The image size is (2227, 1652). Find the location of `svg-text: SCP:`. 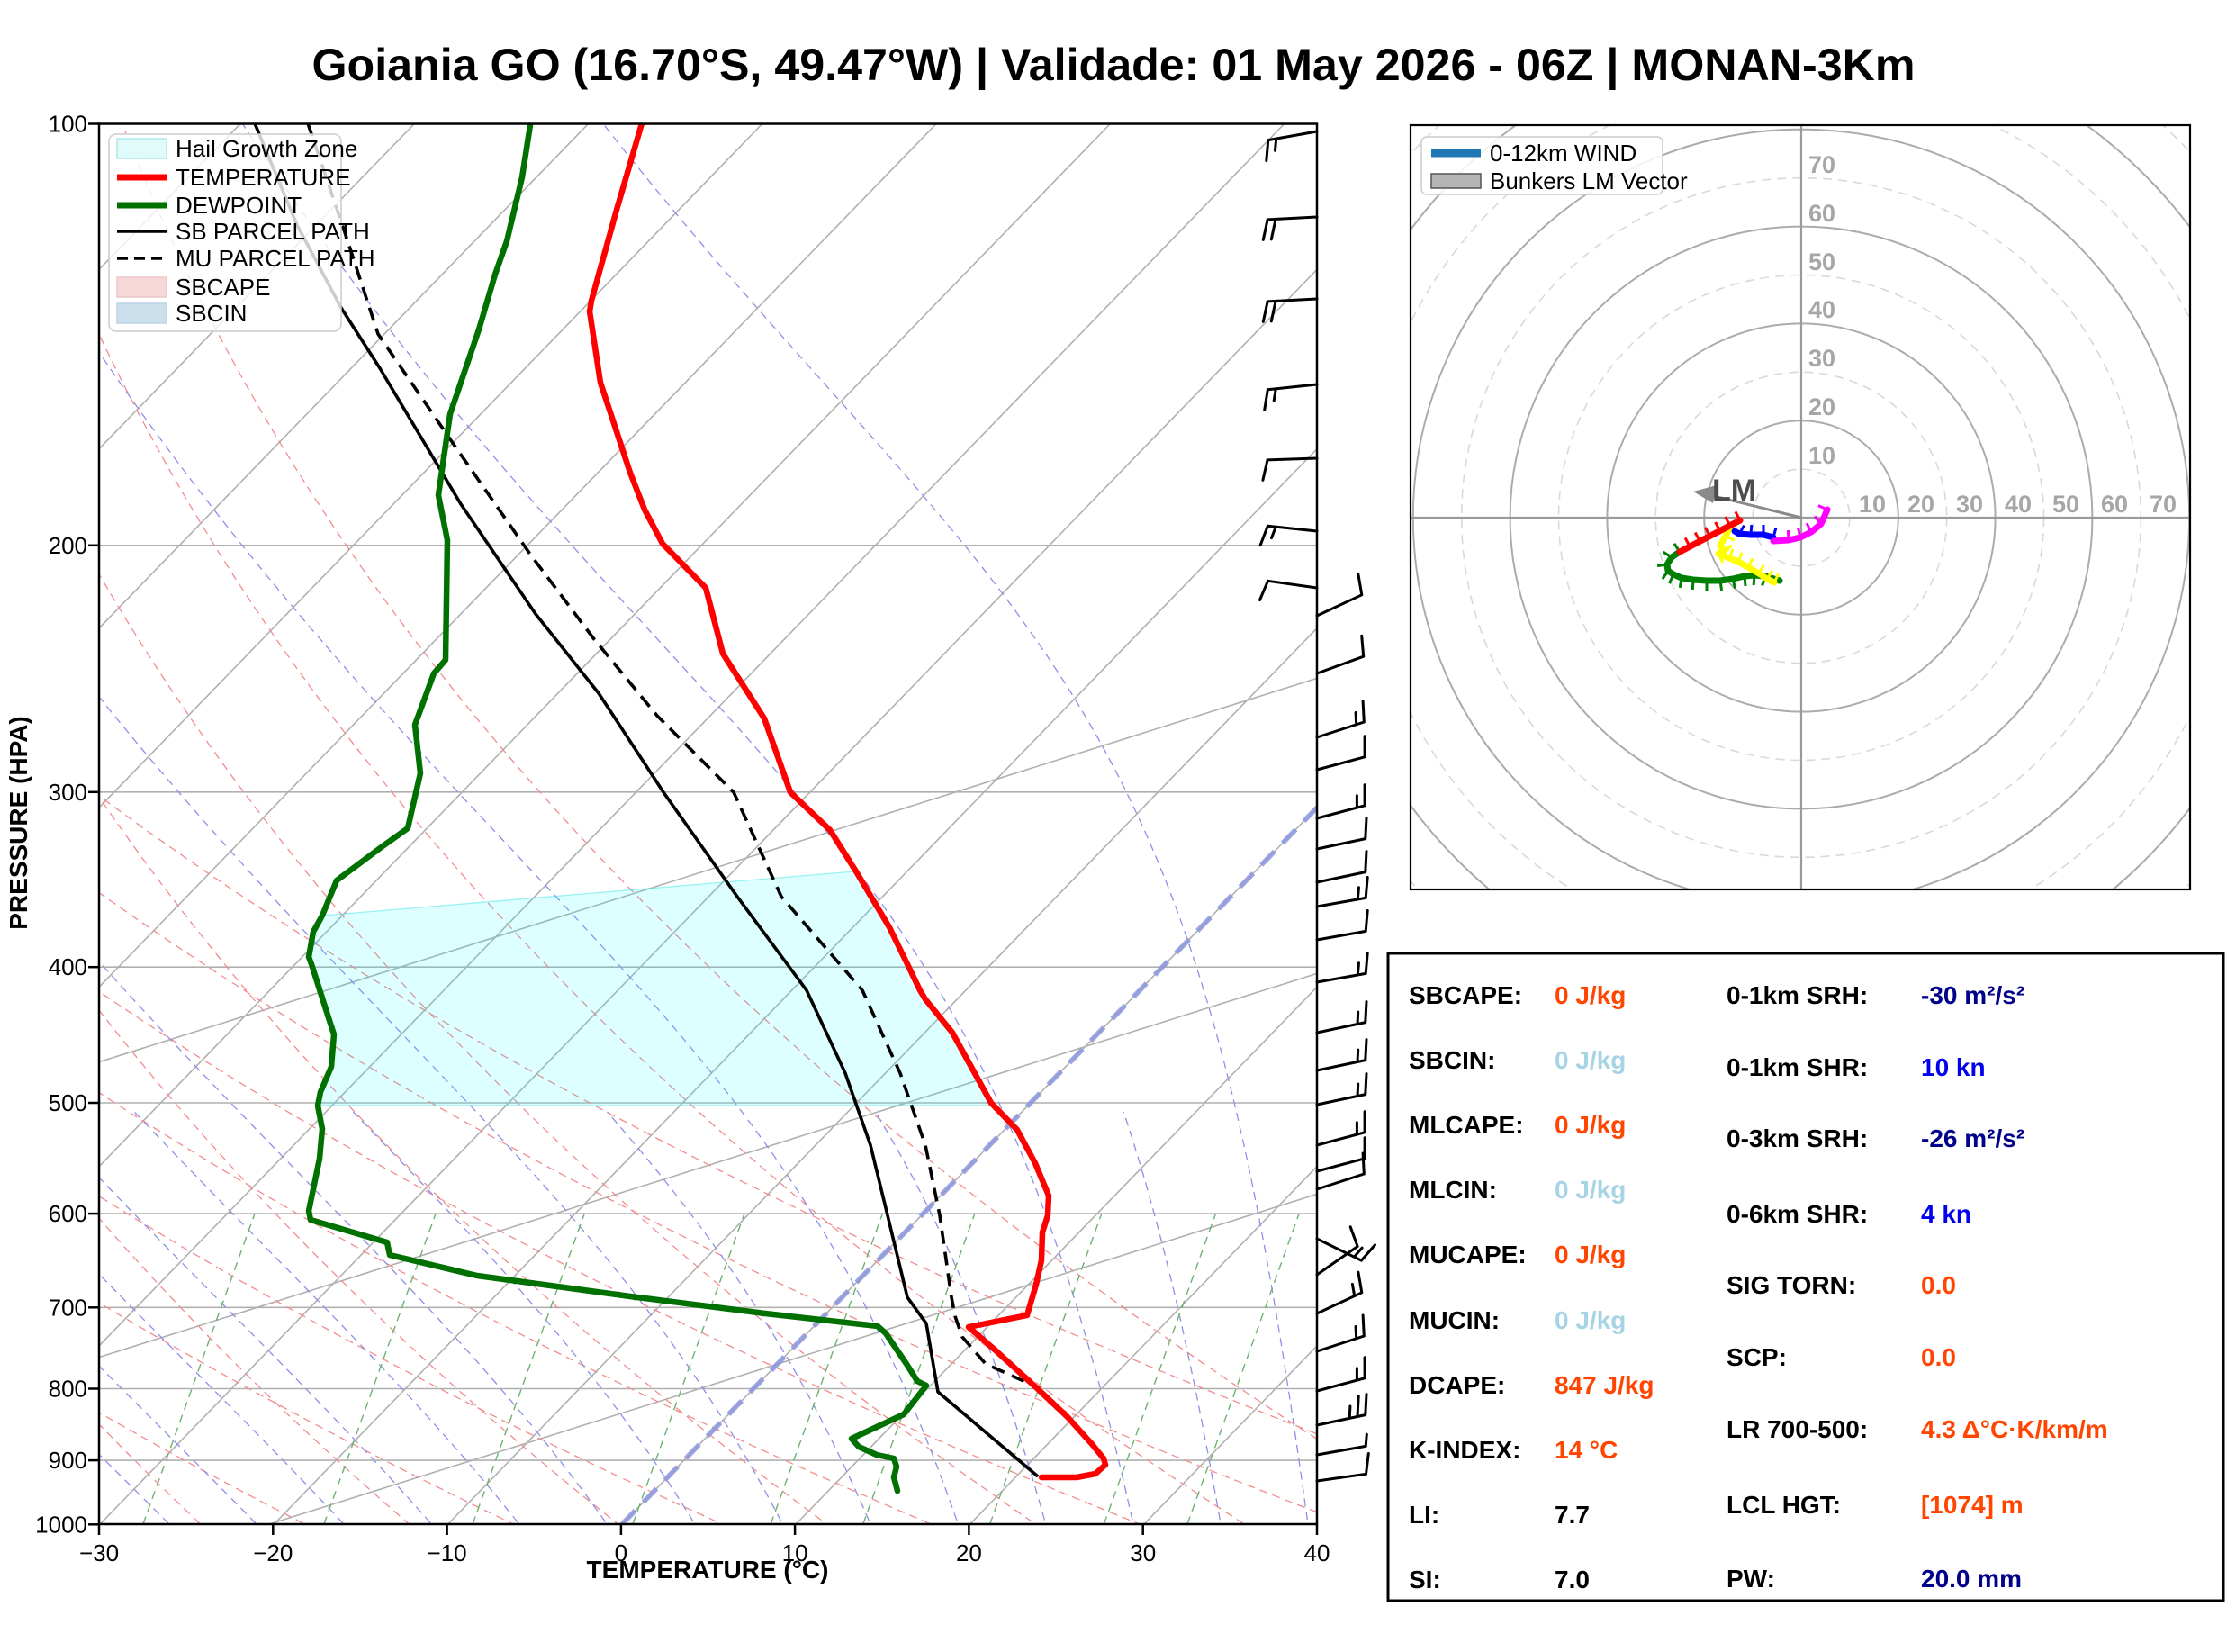

svg-text: SCP: is located at coordinates (1757, 1357).